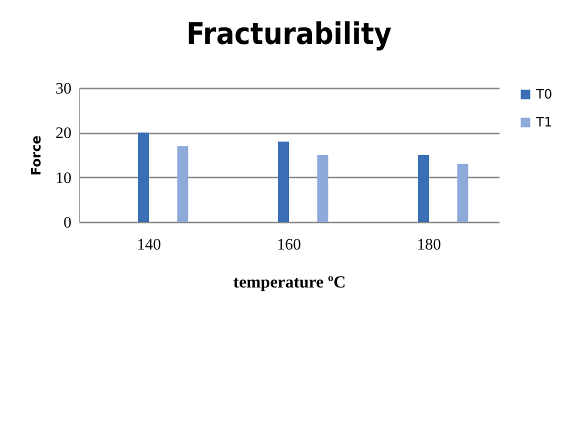  Describe the element at coordinates (37, 155) in the screenshot. I see `y-axis-title: Force` at that location.